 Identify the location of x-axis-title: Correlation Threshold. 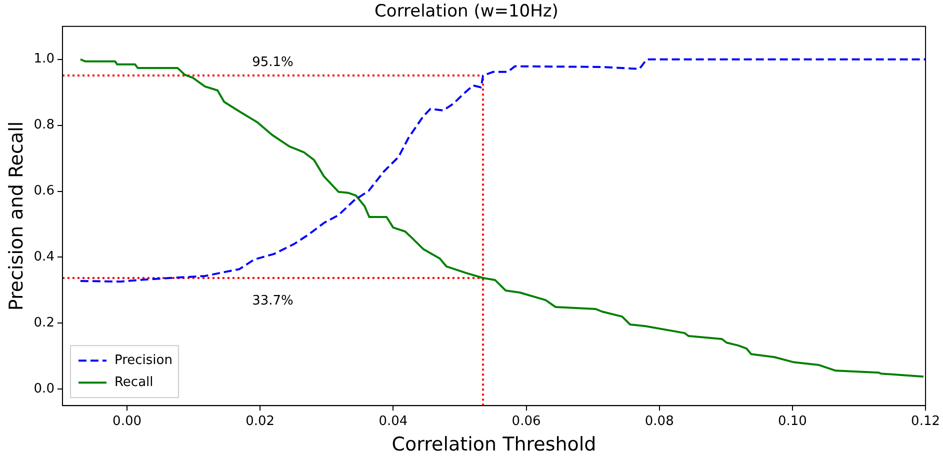
(494, 445).